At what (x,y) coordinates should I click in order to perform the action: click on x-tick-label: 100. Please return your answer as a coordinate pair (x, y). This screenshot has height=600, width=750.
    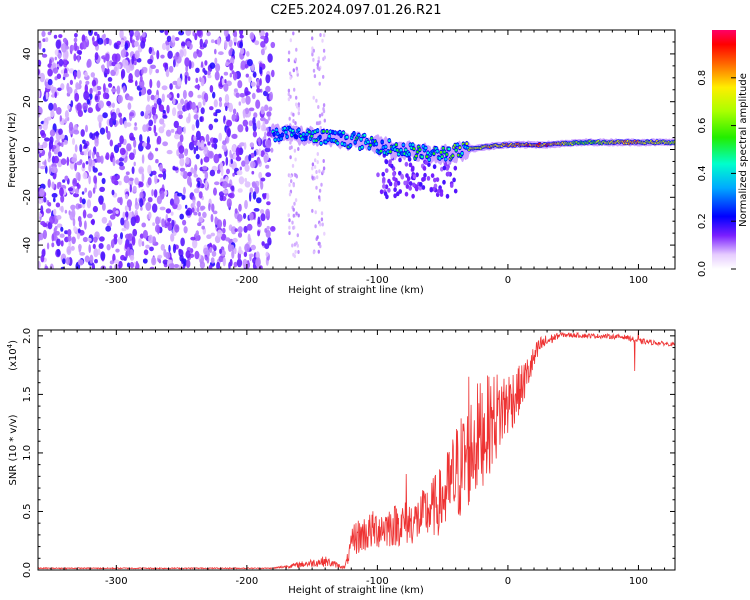
    Looking at the image, I should click on (638, 280).